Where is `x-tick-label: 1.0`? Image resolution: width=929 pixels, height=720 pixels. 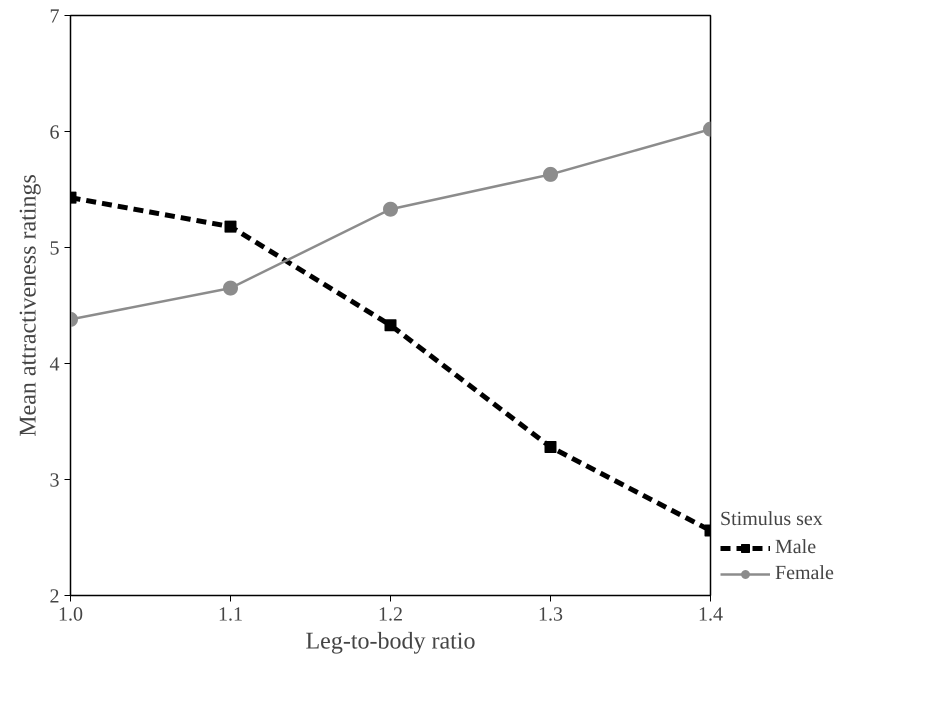
x-tick-label: 1.0 is located at coordinates (70, 615).